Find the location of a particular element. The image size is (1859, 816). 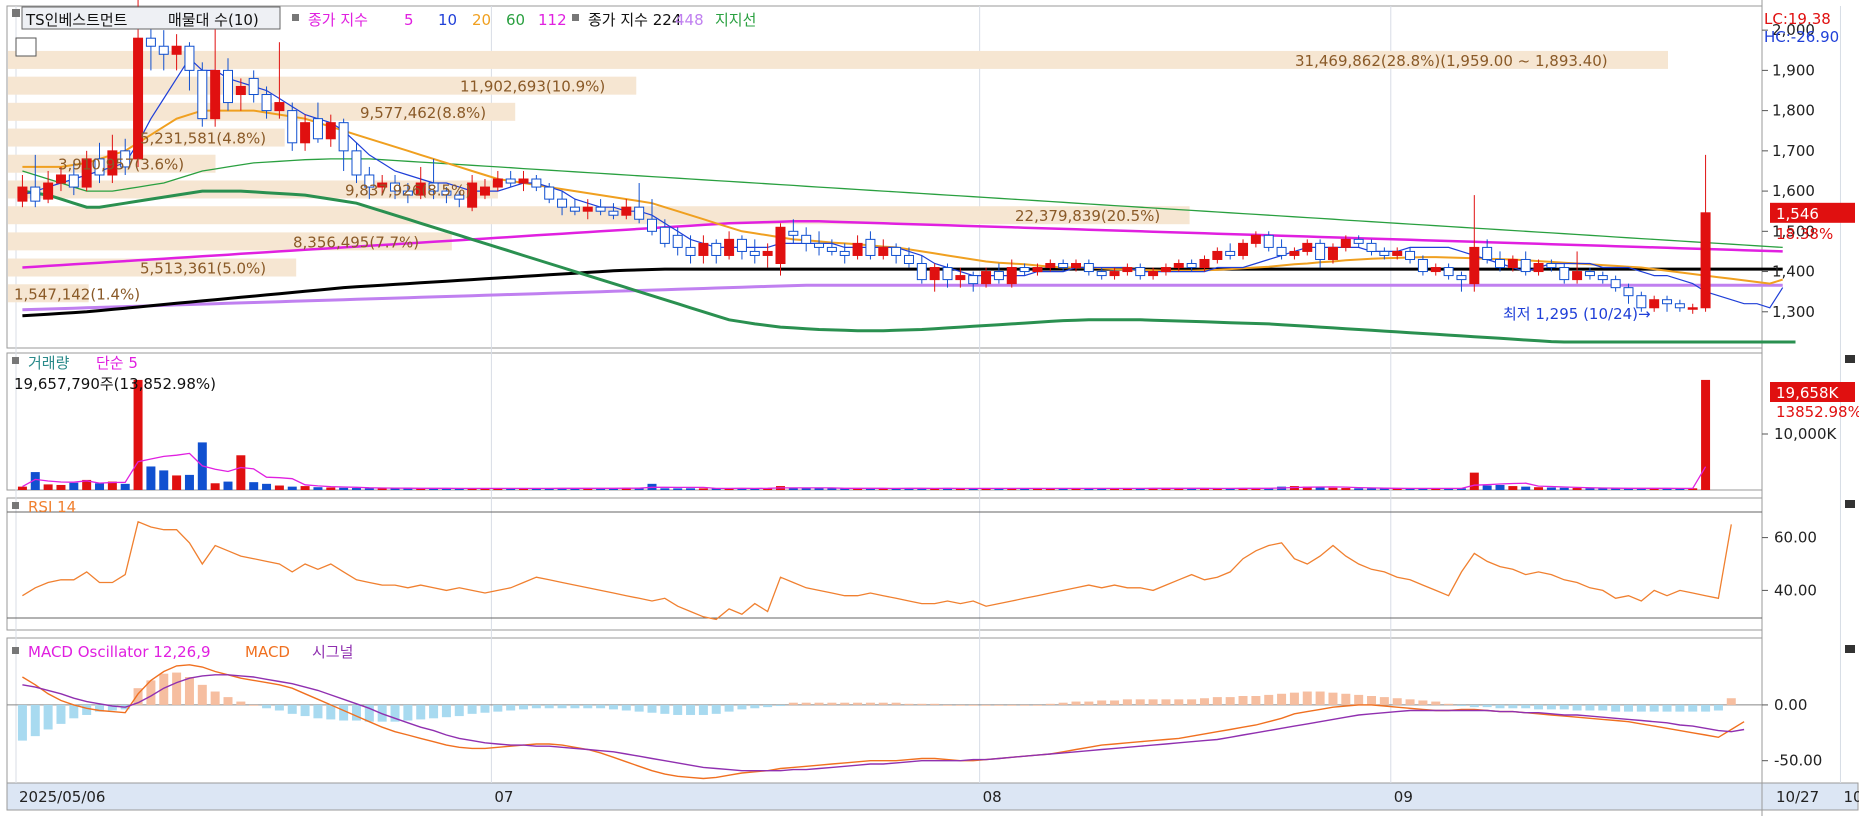

rsi-line is located at coordinates (877, 570).